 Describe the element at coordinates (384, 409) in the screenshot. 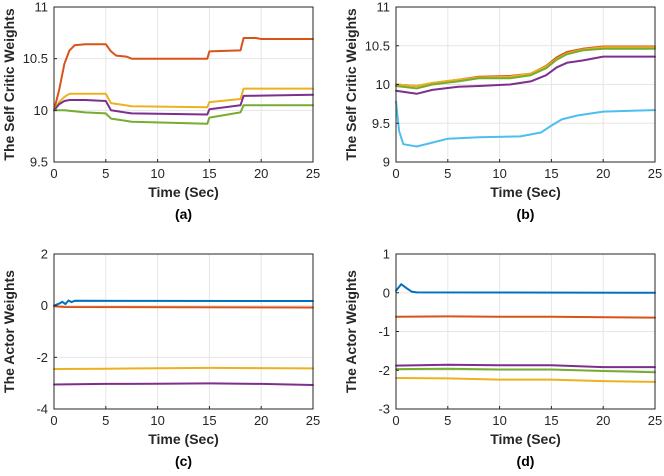

I see `y-tick-label: -3` at that location.